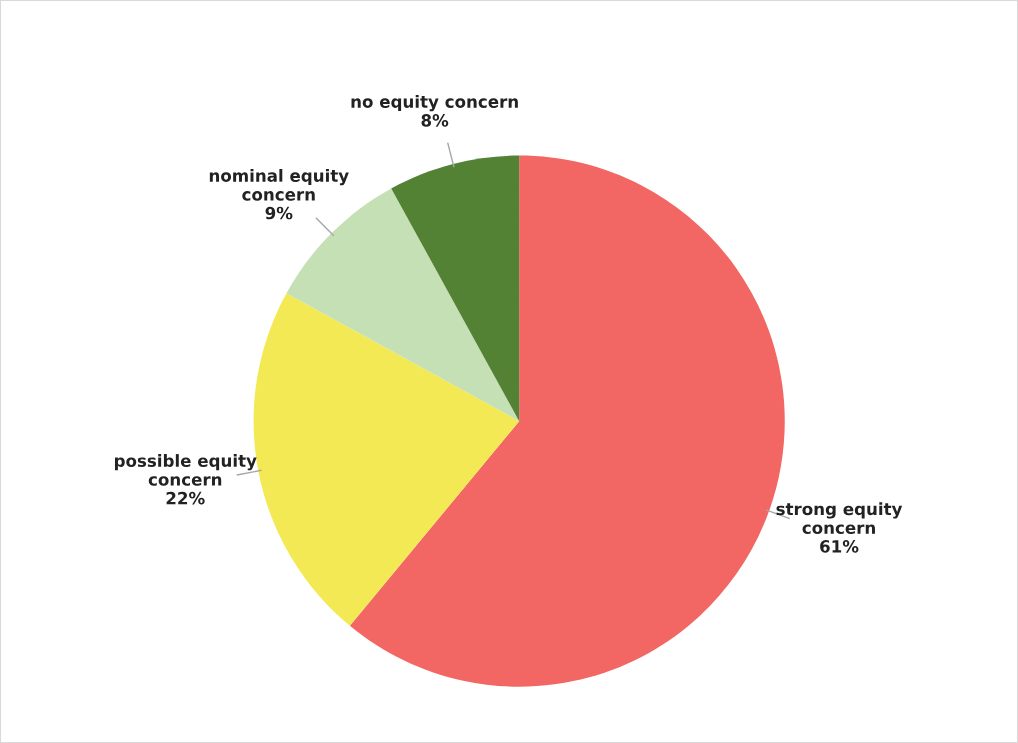 This screenshot has height=743, width=1018. What do you see at coordinates (435, 120) in the screenshot?
I see `data-label: 8%` at bounding box center [435, 120].